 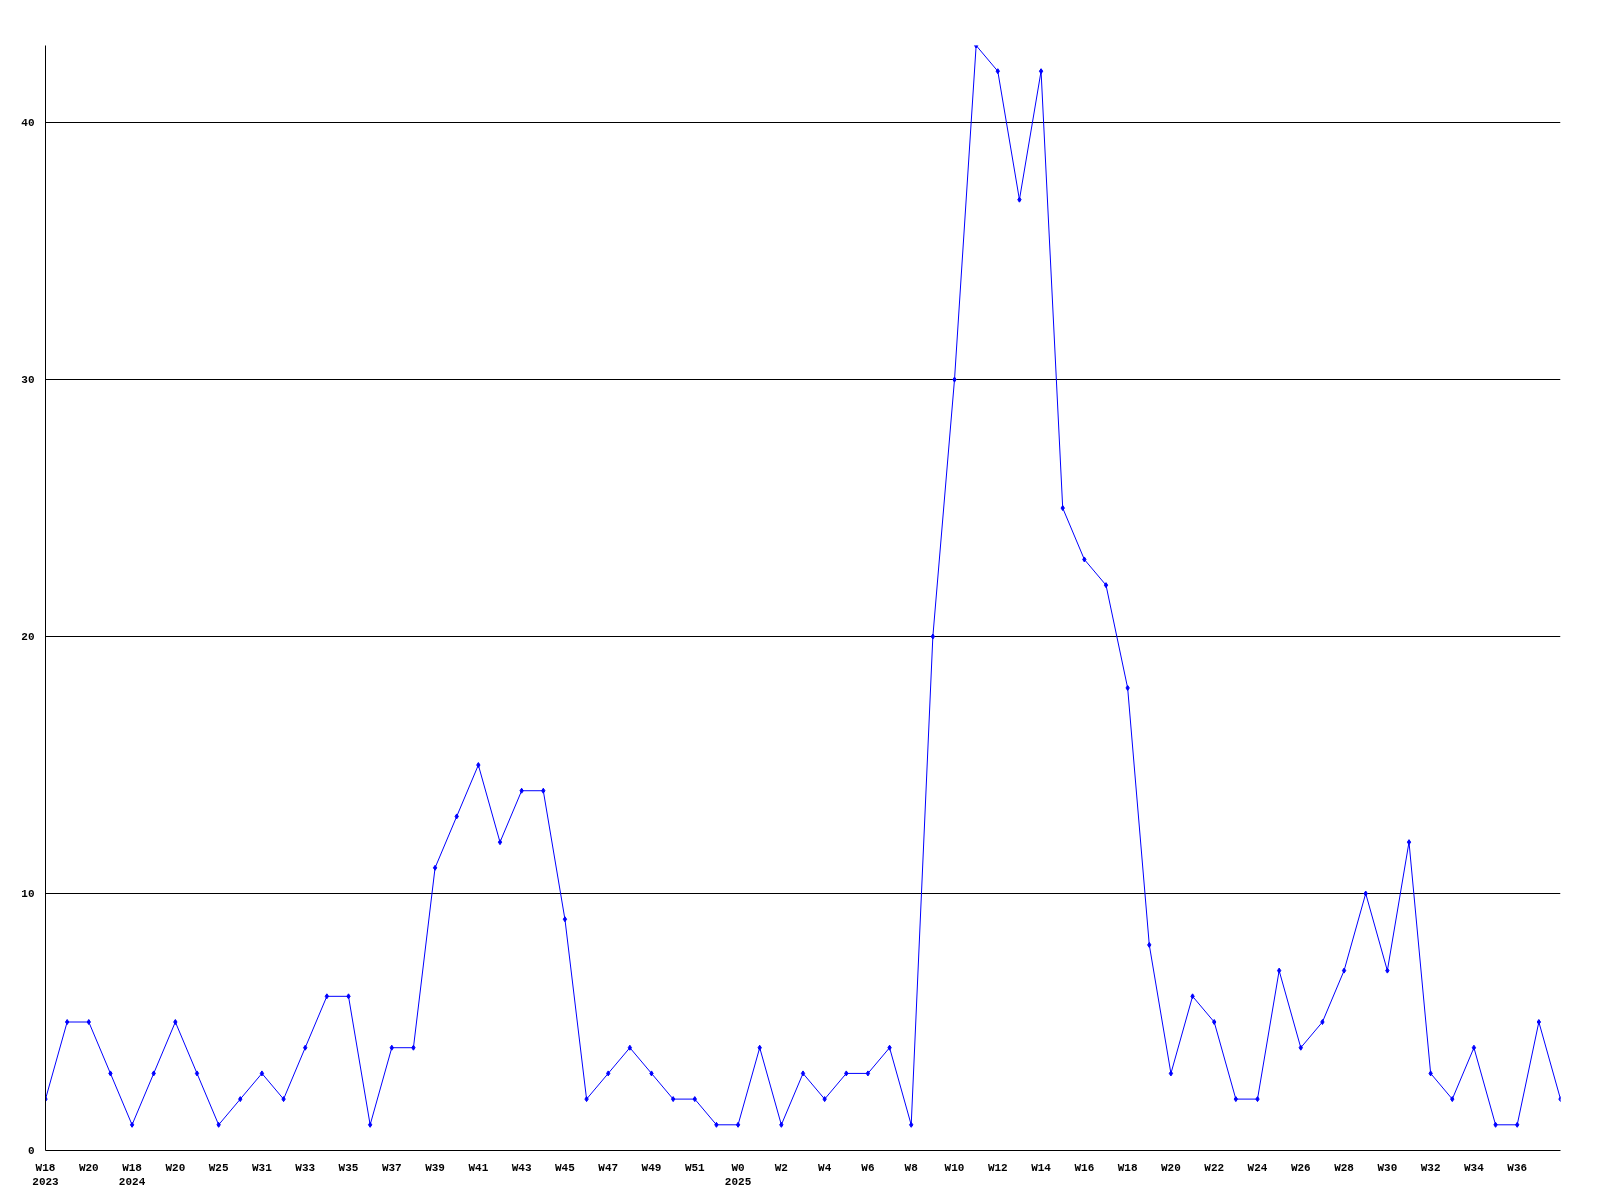 What do you see at coordinates (608, 1167) in the screenshot?
I see `x-tick-label: W47` at bounding box center [608, 1167].